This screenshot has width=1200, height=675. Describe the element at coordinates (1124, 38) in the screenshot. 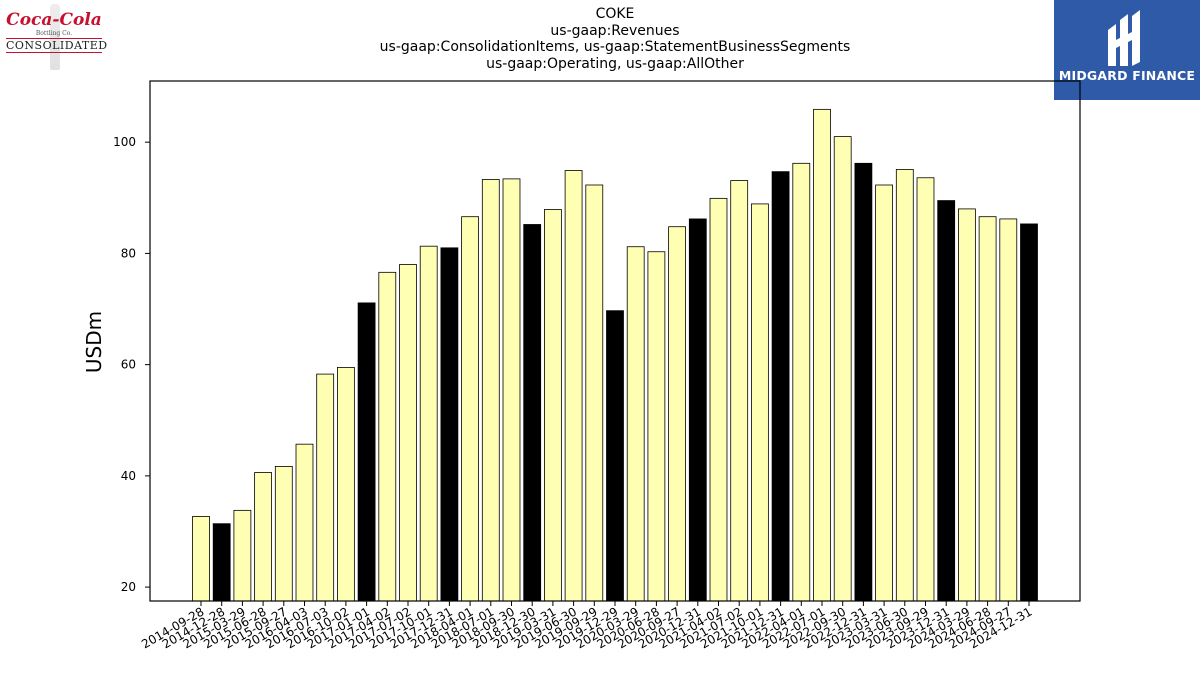

I see `midgard-mark-icon` at that location.